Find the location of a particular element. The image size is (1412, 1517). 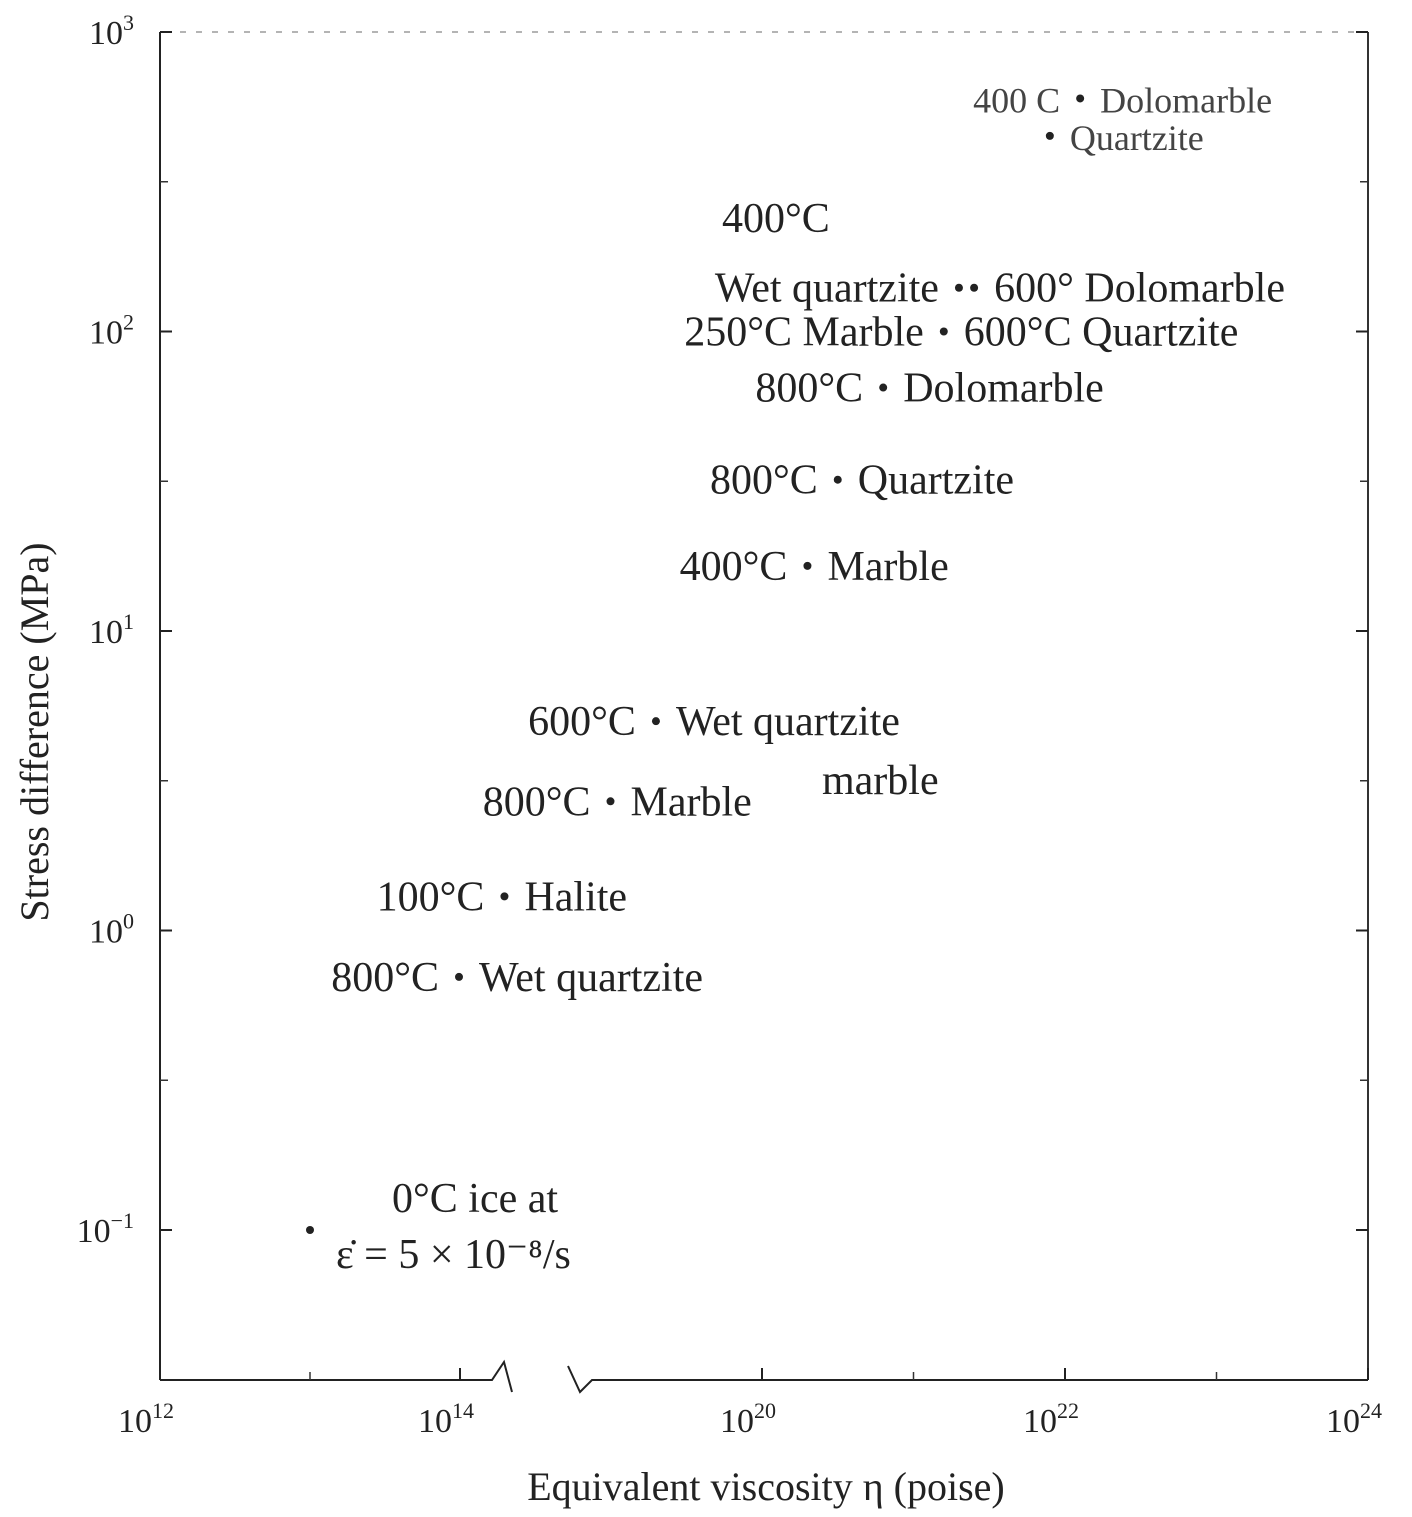

point-label-left: Wet quartzite is located at coordinates (827, 289).